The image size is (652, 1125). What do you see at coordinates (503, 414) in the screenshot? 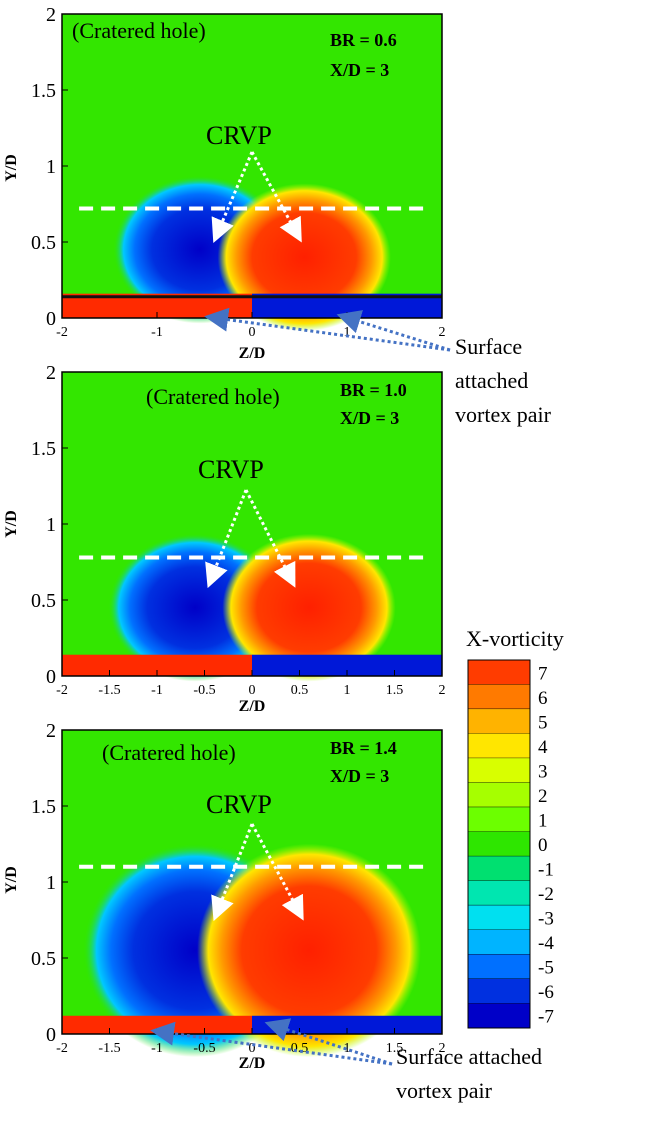
I see `surface-label-line3: vortex pair` at bounding box center [503, 414].